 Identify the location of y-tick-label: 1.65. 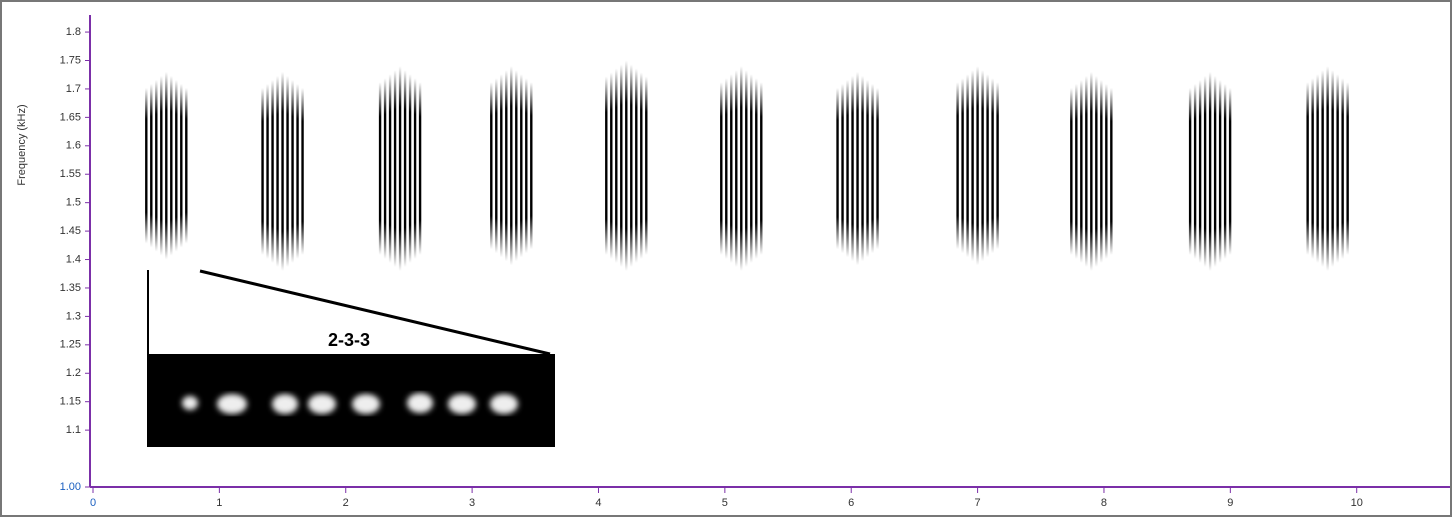
(70, 117).